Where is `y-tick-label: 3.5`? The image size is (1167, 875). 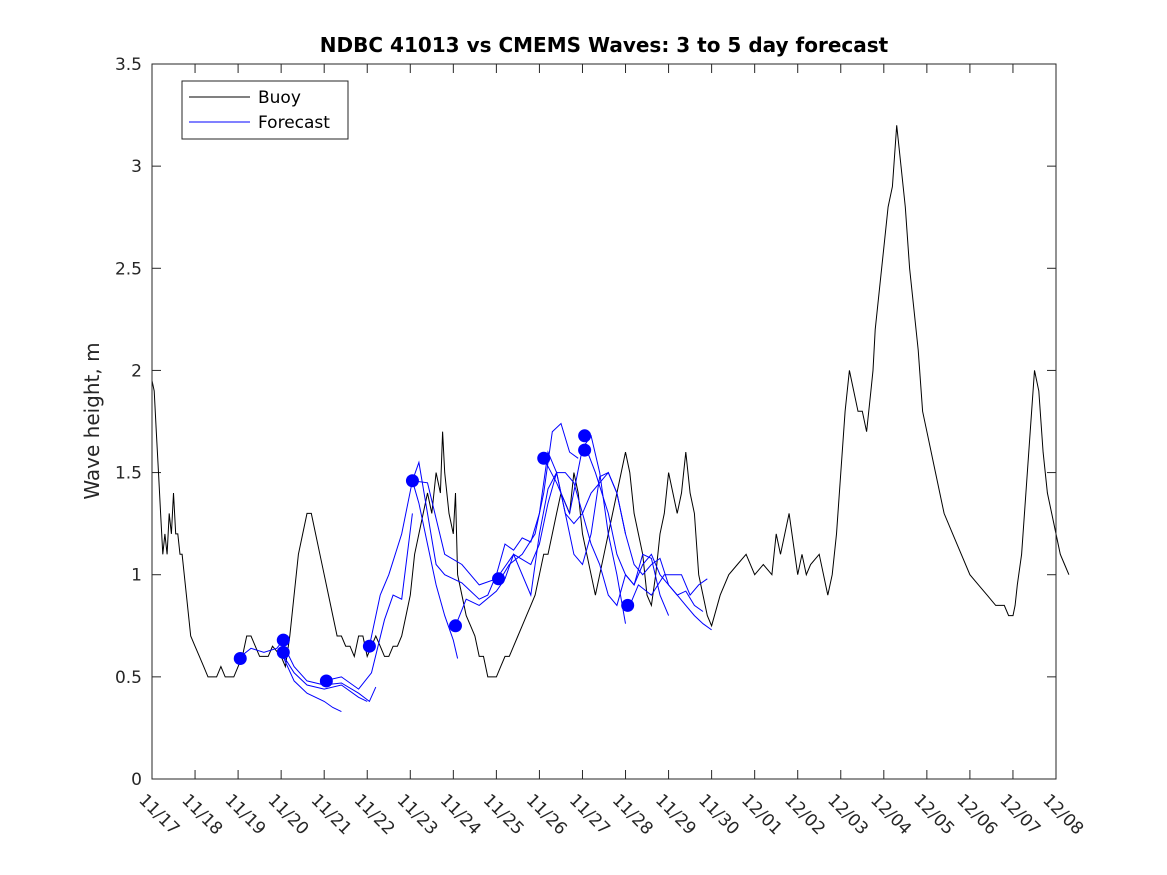
y-tick-label: 3.5 is located at coordinates (128, 65).